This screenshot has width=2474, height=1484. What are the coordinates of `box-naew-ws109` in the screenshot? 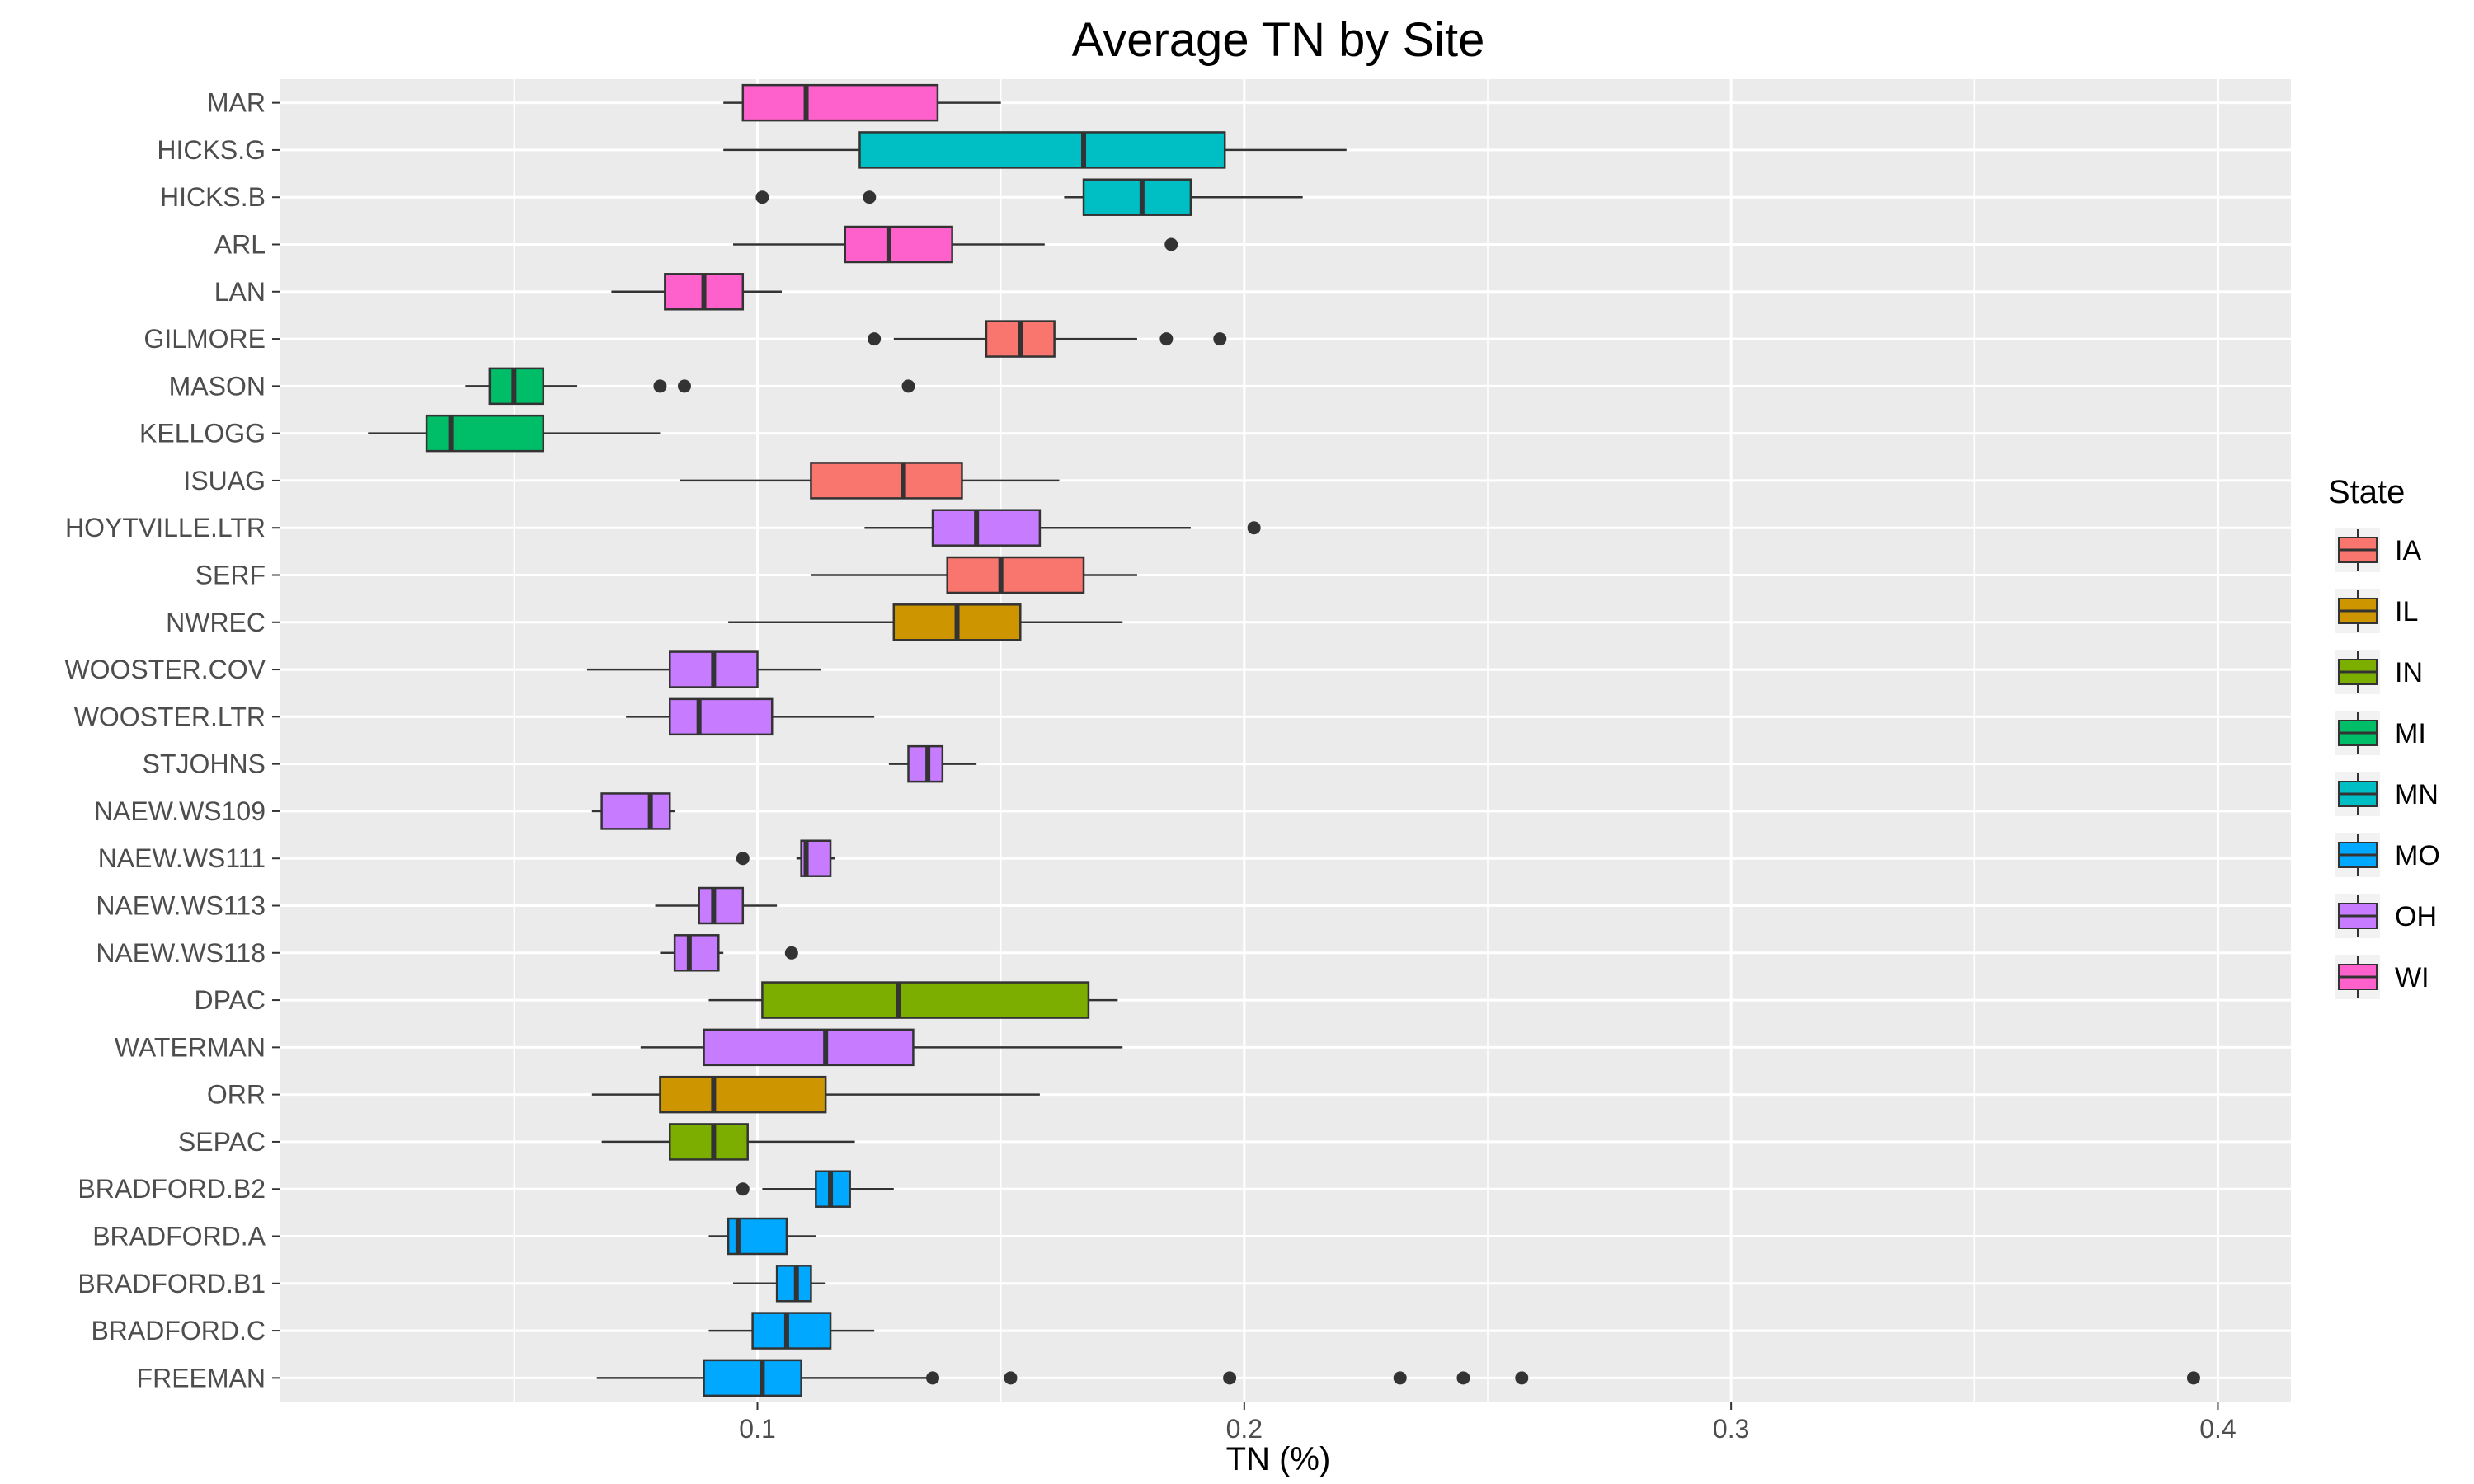 It's located at (633, 811).